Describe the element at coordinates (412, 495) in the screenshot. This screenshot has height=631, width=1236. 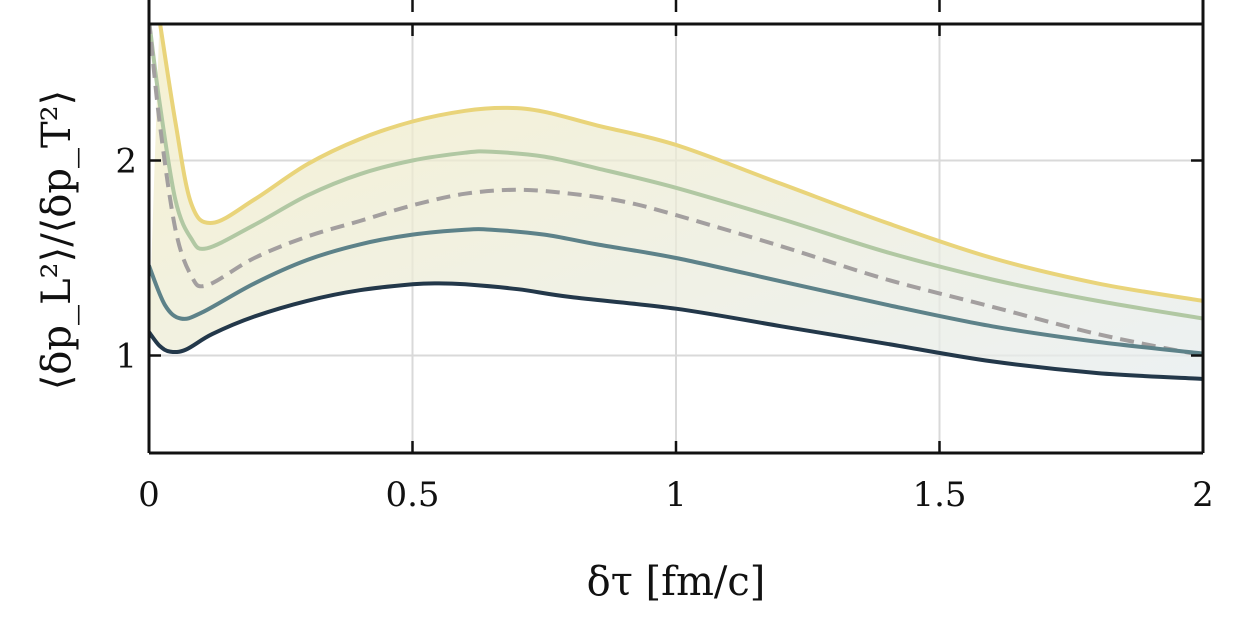
I see `x-tick-label: 0.5` at that location.